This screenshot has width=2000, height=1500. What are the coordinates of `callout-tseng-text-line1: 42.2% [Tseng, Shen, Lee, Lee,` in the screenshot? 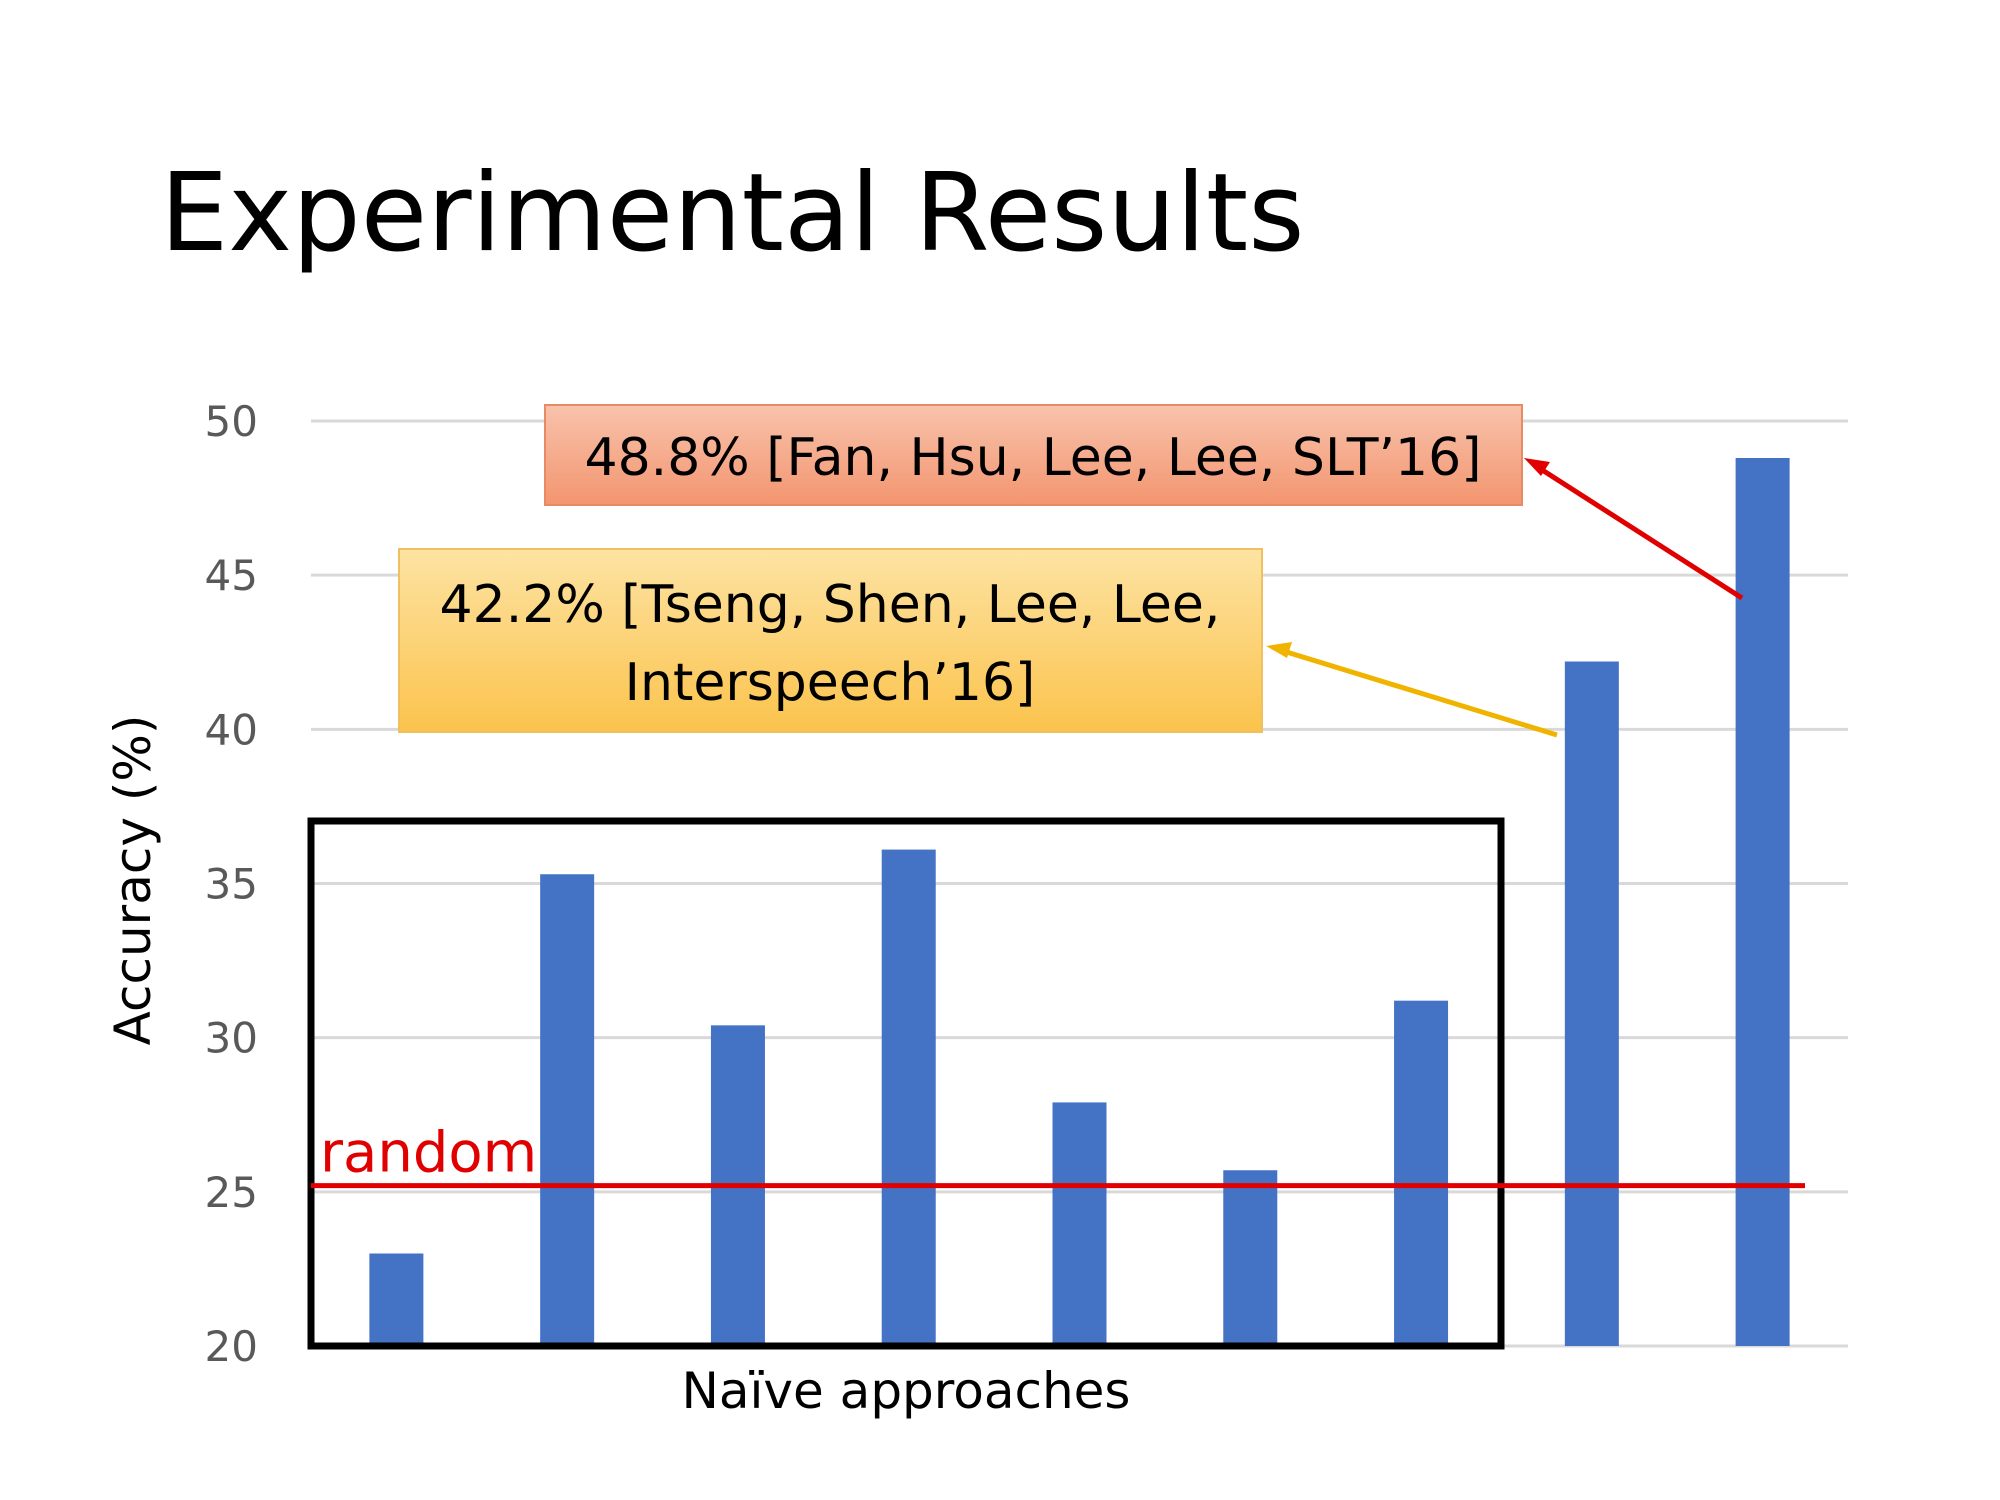 It's located at (830, 605).